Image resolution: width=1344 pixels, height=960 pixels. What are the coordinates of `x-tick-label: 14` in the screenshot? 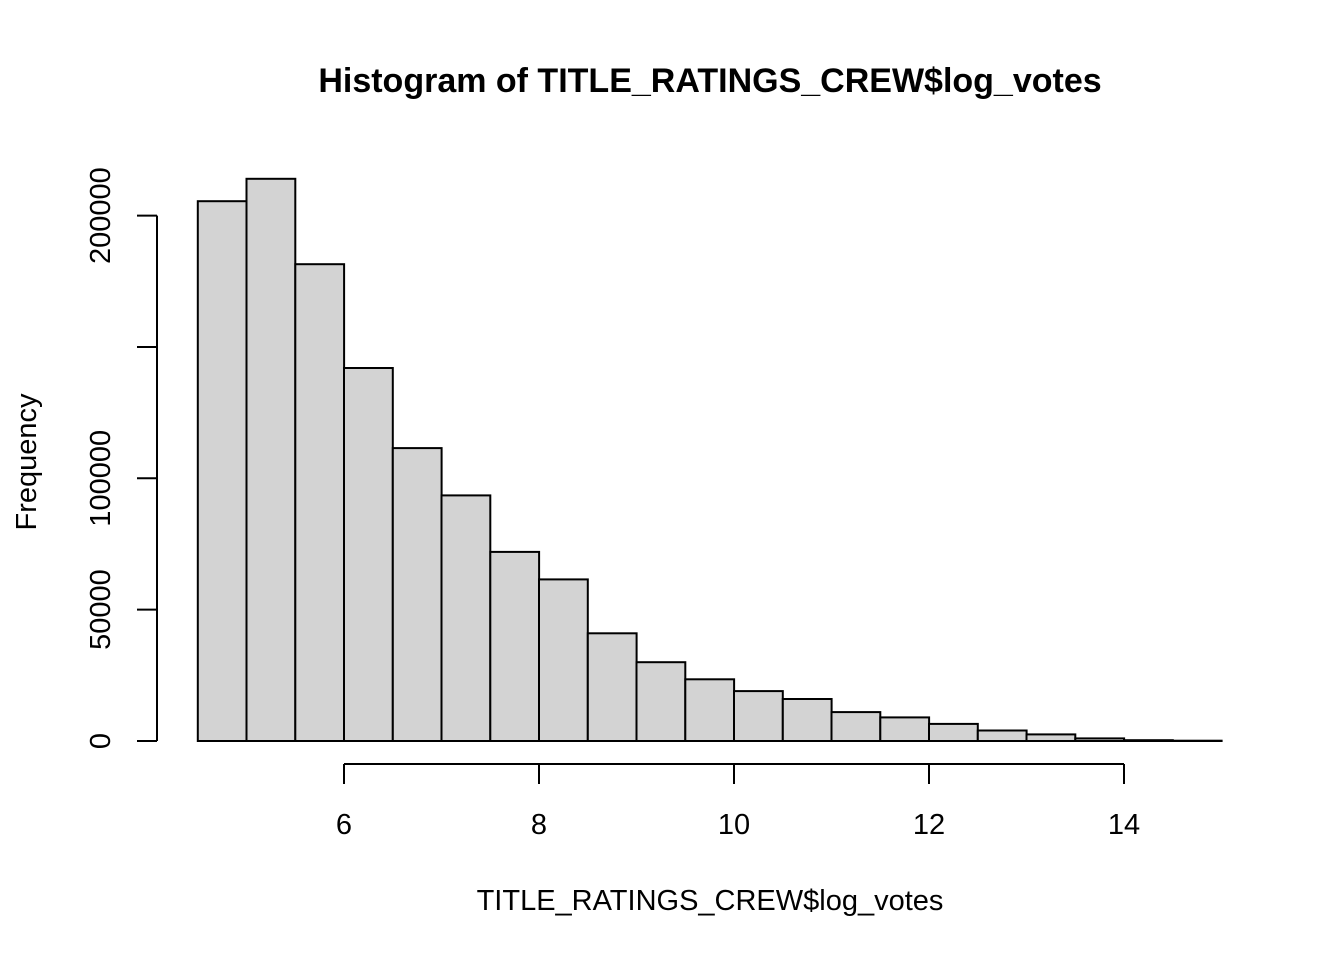 It's located at (1124, 825).